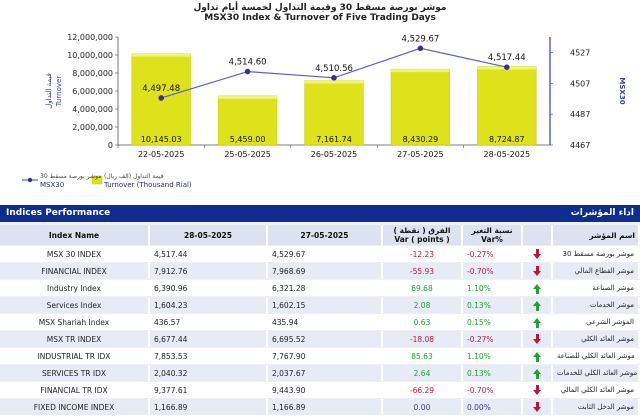  What do you see at coordinates (596, 407) in the screenshot?
I see `index-name-arabic: موشر الدخل الثابت` at bounding box center [596, 407].